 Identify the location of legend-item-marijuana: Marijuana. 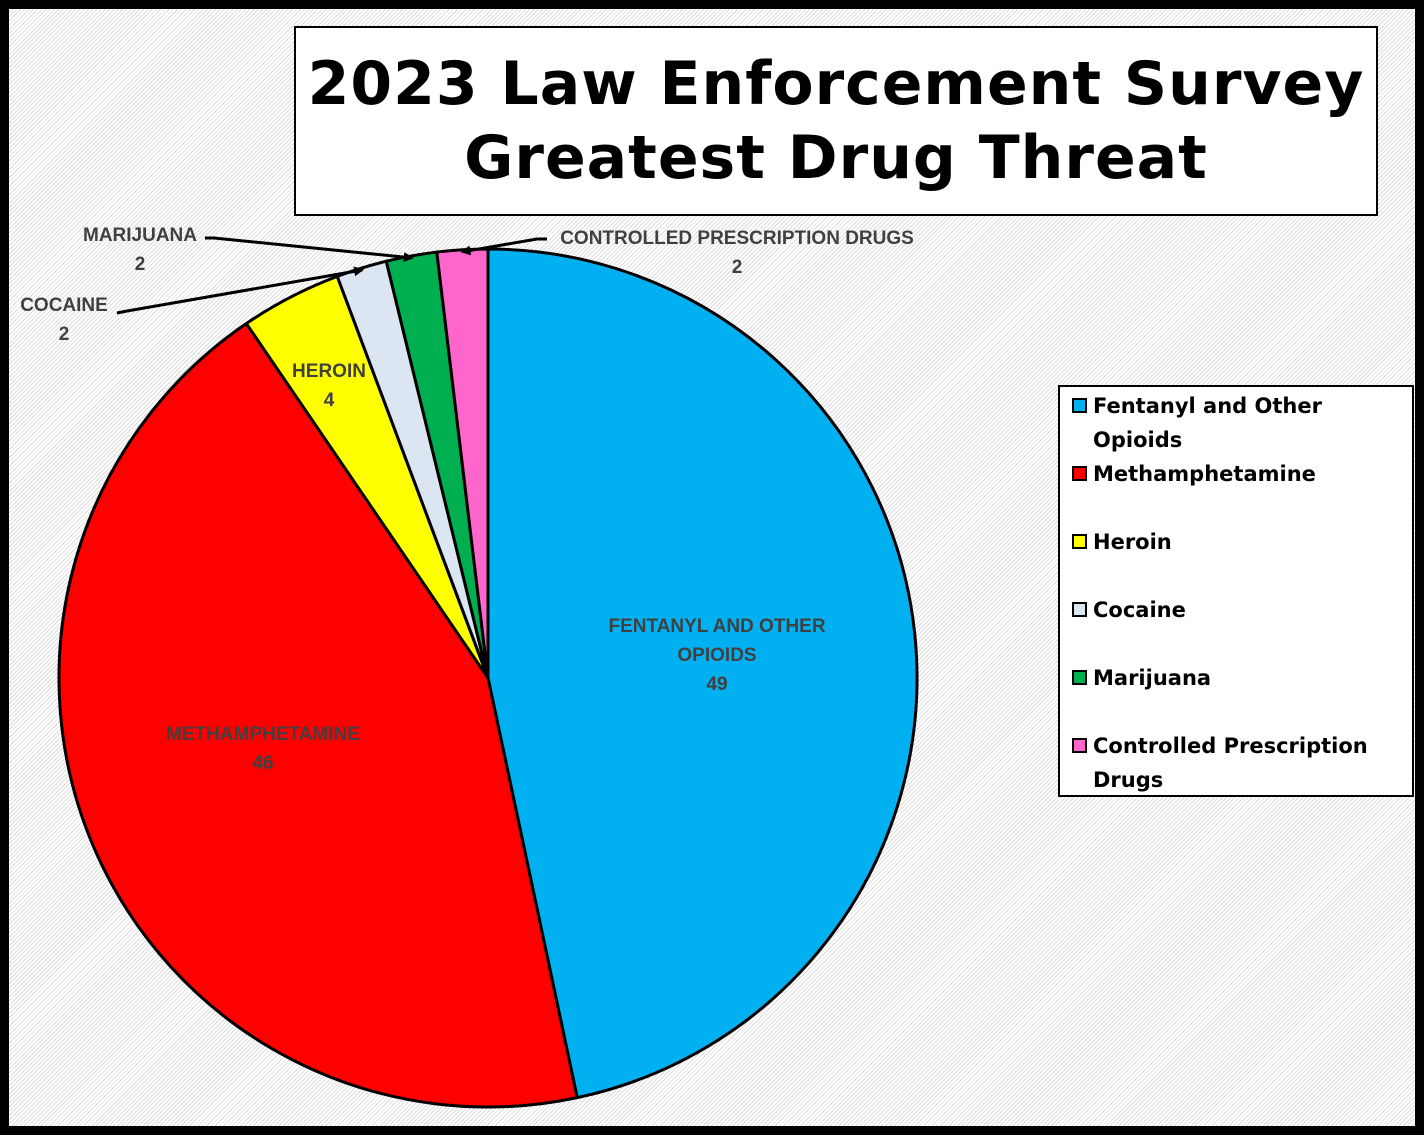
(1239, 678).